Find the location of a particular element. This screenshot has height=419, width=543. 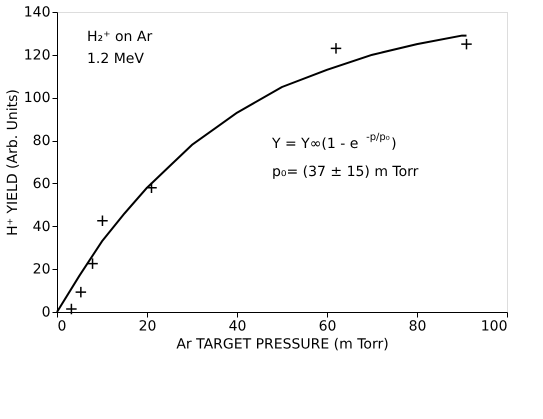

y-tick-label: 0 is located at coordinates (46, 312).